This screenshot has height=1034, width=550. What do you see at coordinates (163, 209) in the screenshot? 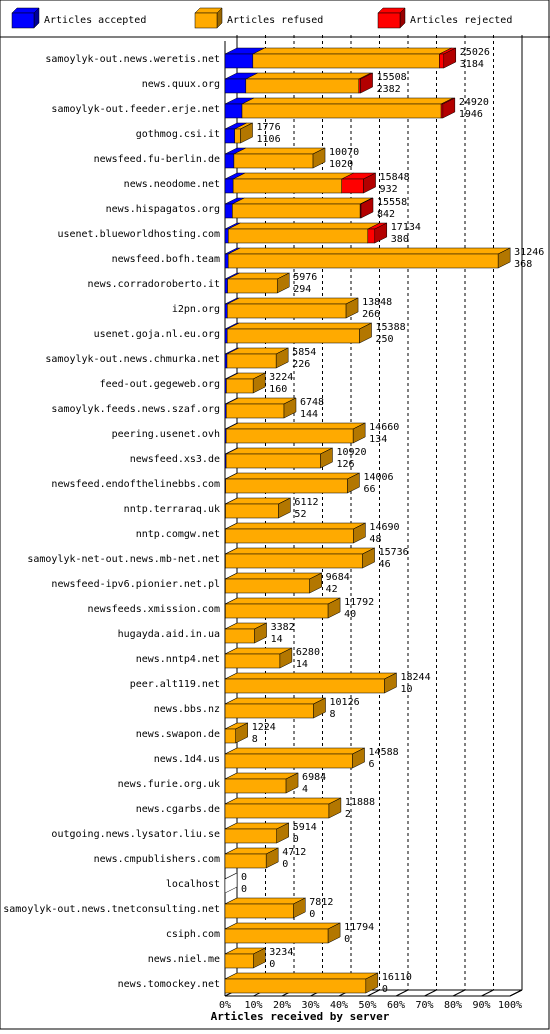
I see `y-tick-label: news.hispagatos.org` at bounding box center [163, 209].